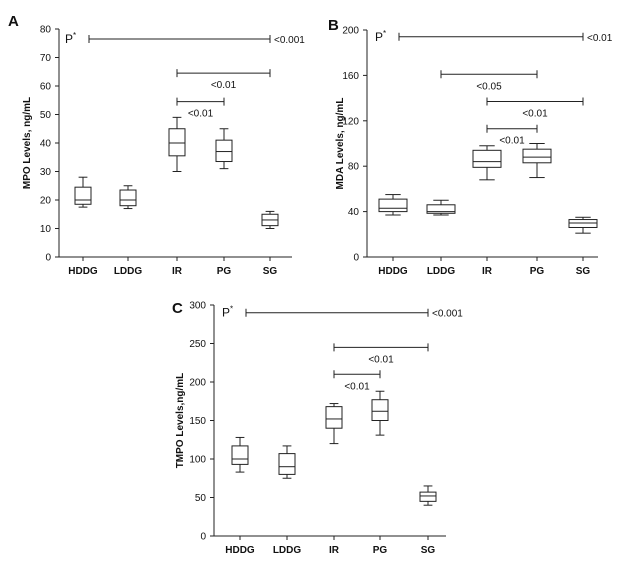 This screenshot has width=640, height=581. Describe the element at coordinates (350, 121) in the screenshot. I see `y-tick-label: 120` at that location.